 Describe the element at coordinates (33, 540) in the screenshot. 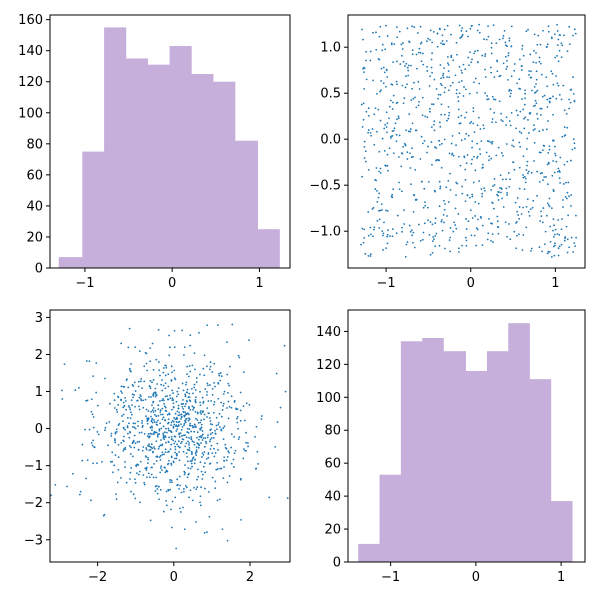

I see `y-tick-label: −3` at that location.